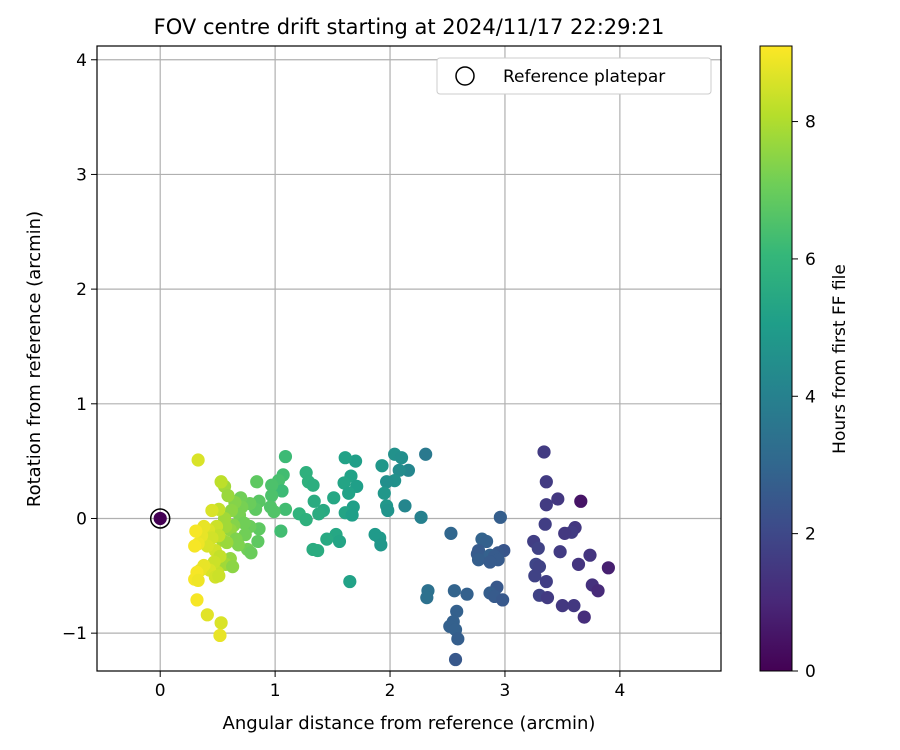 The height and width of the screenshot is (750, 900). What do you see at coordinates (81, 175) in the screenshot?
I see `y-tick-label: 3` at bounding box center [81, 175].